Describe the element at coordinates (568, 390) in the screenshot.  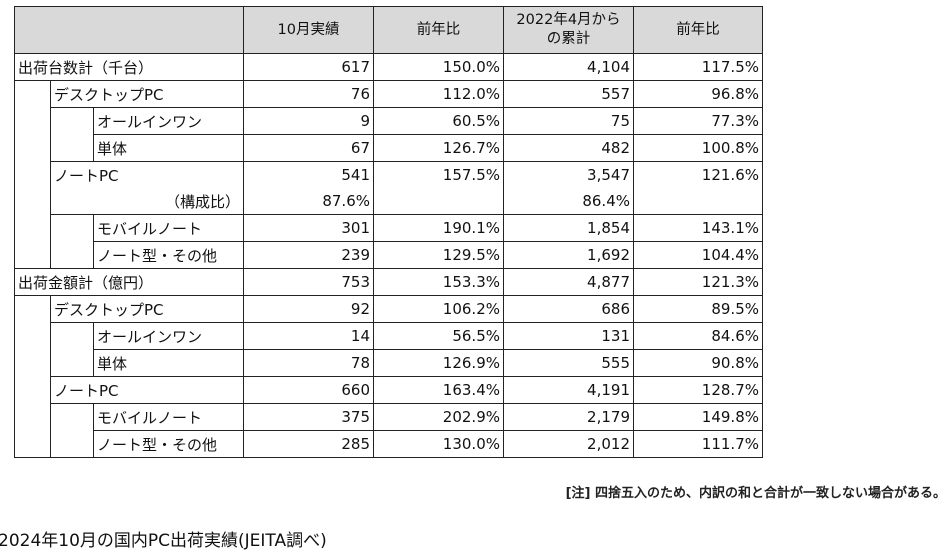
I see `cell-cumulative: 4,191` at that location.